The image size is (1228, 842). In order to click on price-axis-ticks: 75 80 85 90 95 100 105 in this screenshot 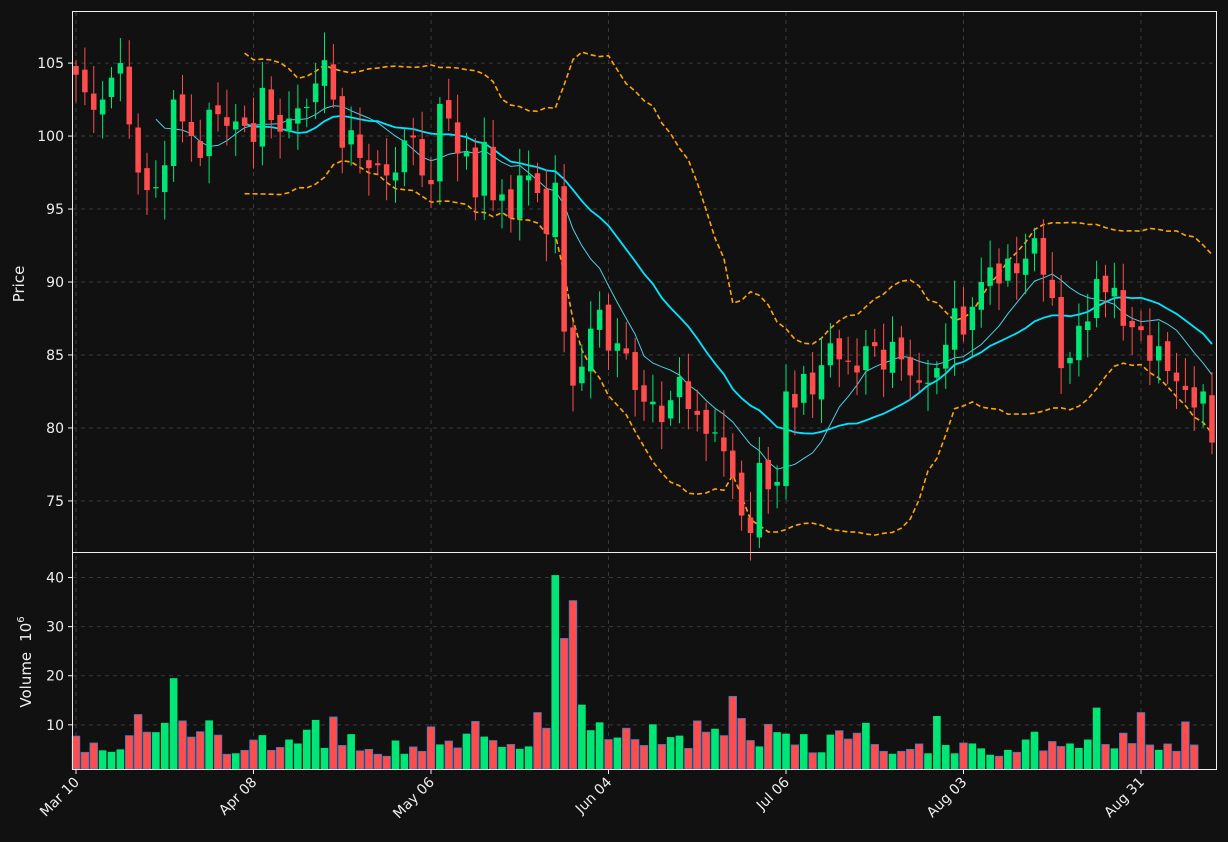, I will do `click(55, 283)`.